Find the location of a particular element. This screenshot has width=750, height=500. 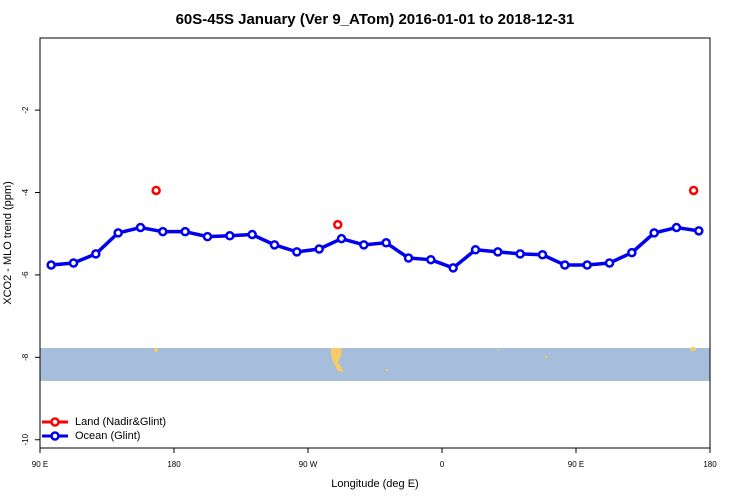

land-shapes is located at coordinates (425, 359).